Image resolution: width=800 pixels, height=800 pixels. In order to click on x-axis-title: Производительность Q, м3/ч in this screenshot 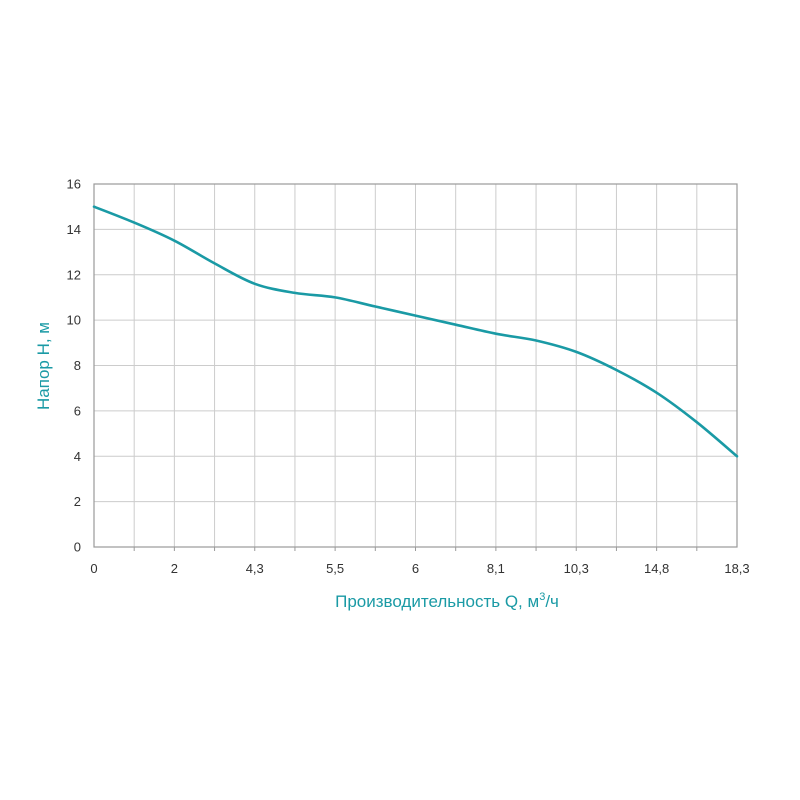, I will do `click(447, 601)`.